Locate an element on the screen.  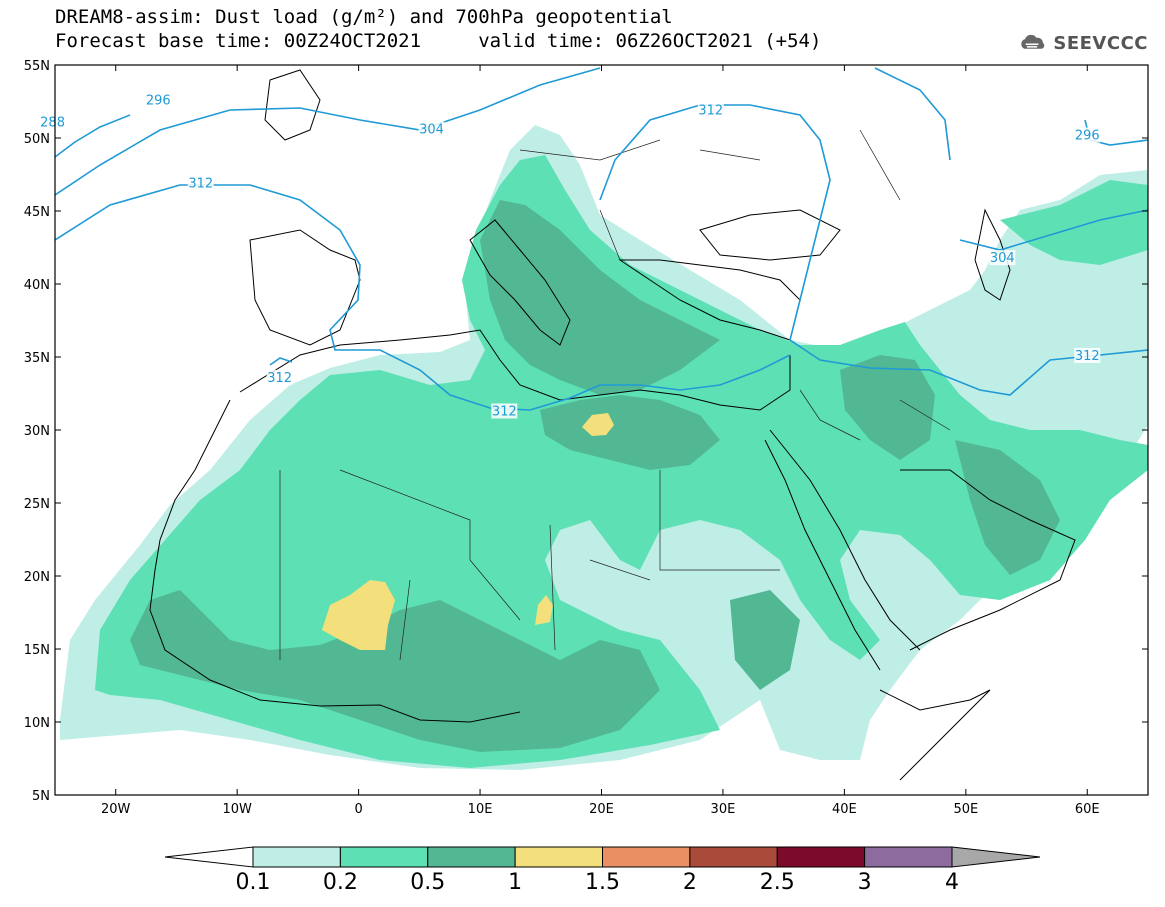
seevccc-logo: SEEVCCC is located at coordinates (1083, 43).